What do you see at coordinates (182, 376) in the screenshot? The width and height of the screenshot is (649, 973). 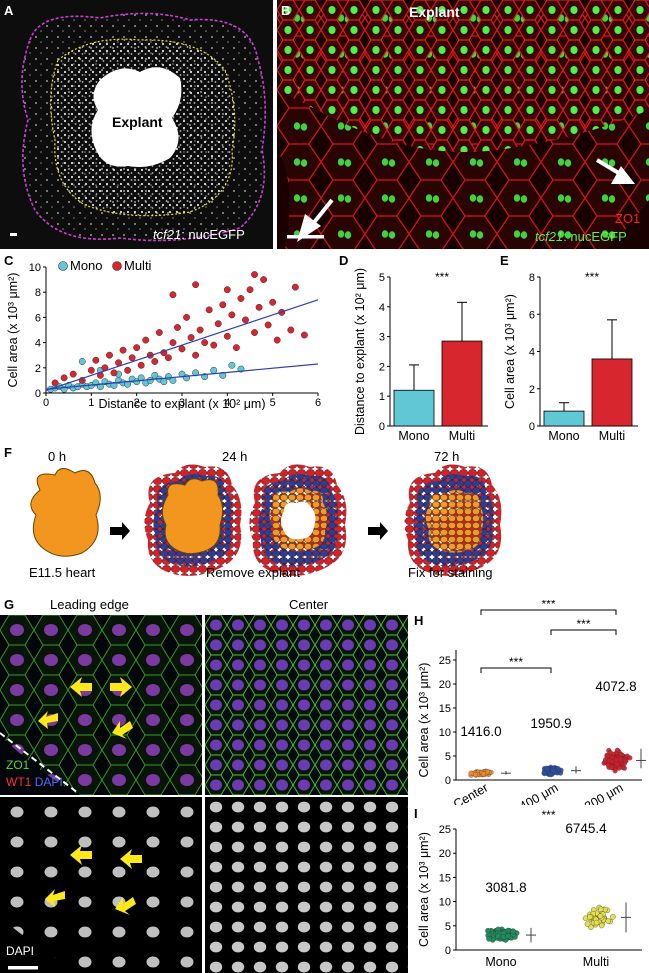 I see `fit-line-mono` at bounding box center [182, 376].